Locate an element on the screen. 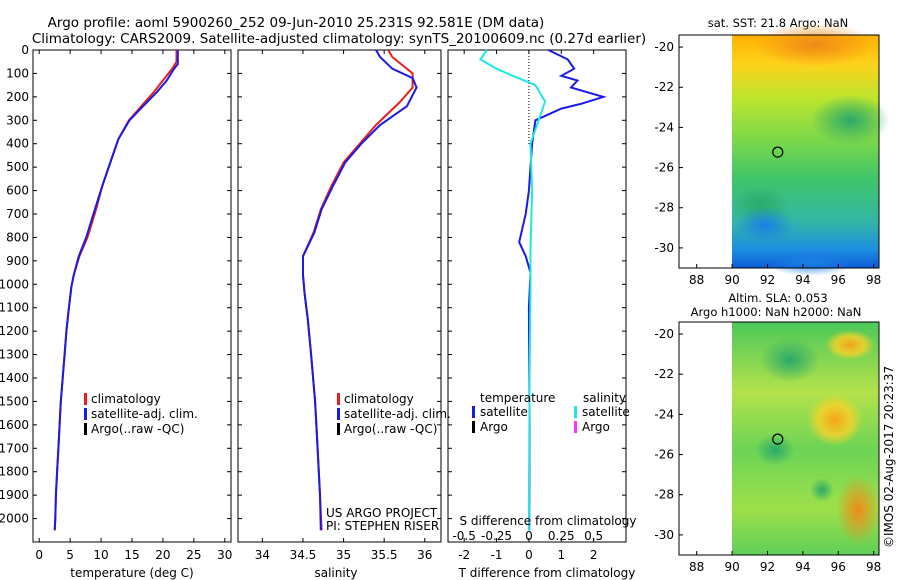  legend-label-t-satellite: satellite is located at coordinates (504, 412).